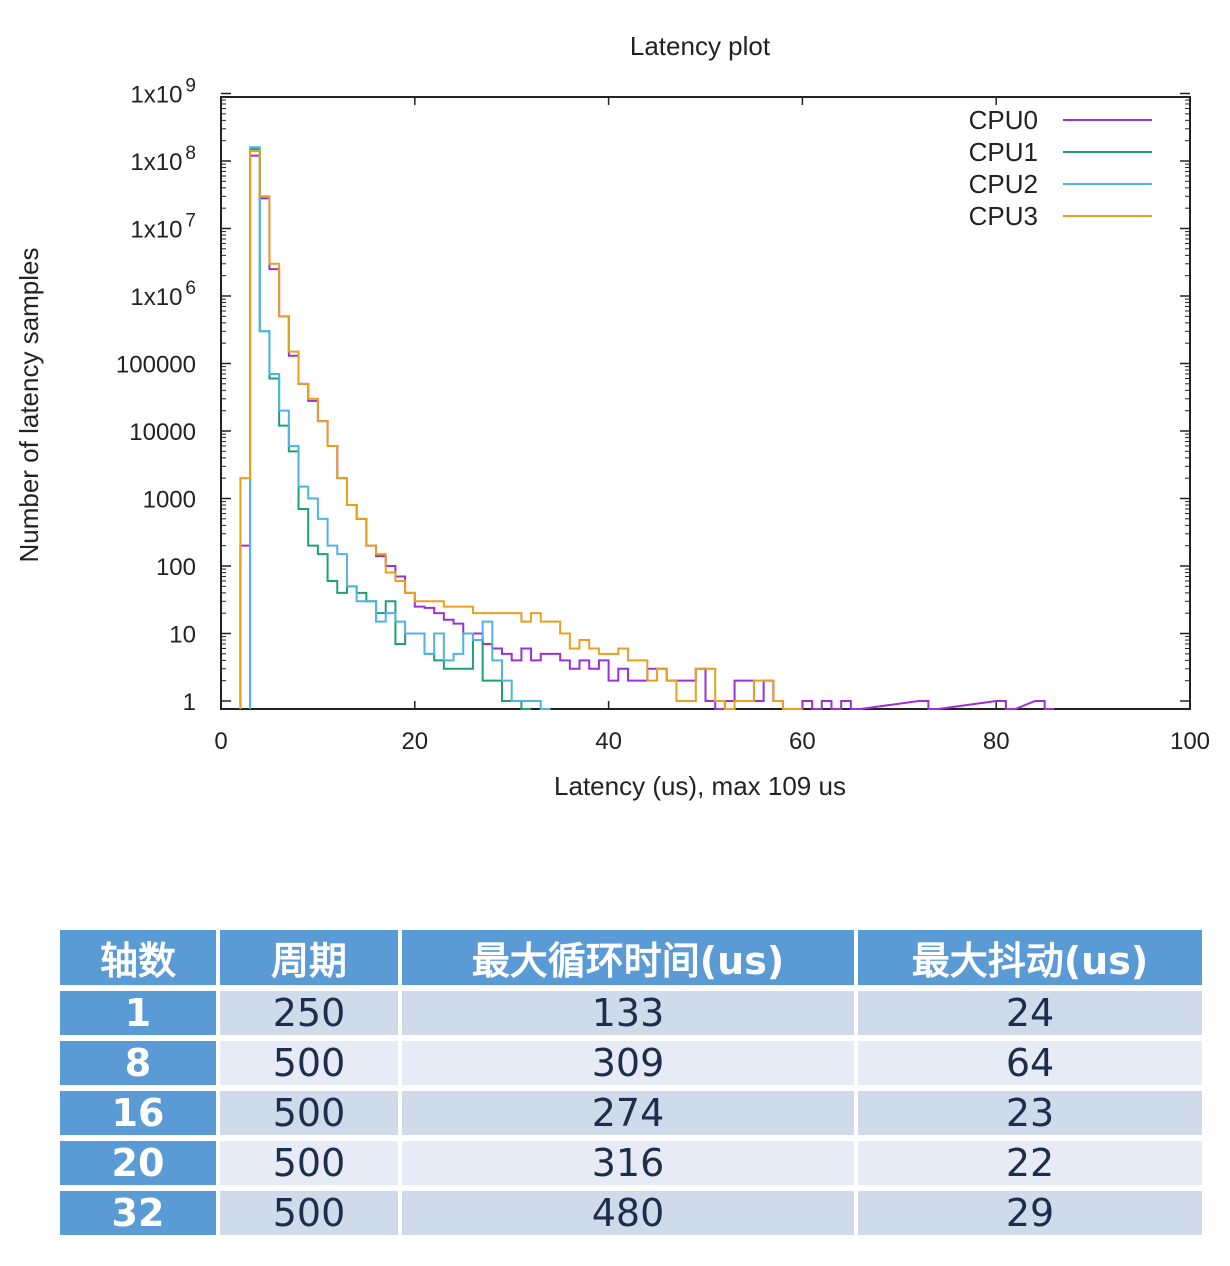 This screenshot has height=1266, width=1230. What do you see at coordinates (309, 1013) in the screenshot?
I see `cell-period: 250` at bounding box center [309, 1013].